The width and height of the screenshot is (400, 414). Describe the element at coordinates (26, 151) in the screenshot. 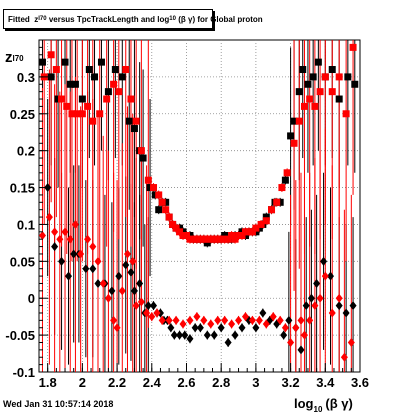

I see `y-tick-label: 0.2` at that location.